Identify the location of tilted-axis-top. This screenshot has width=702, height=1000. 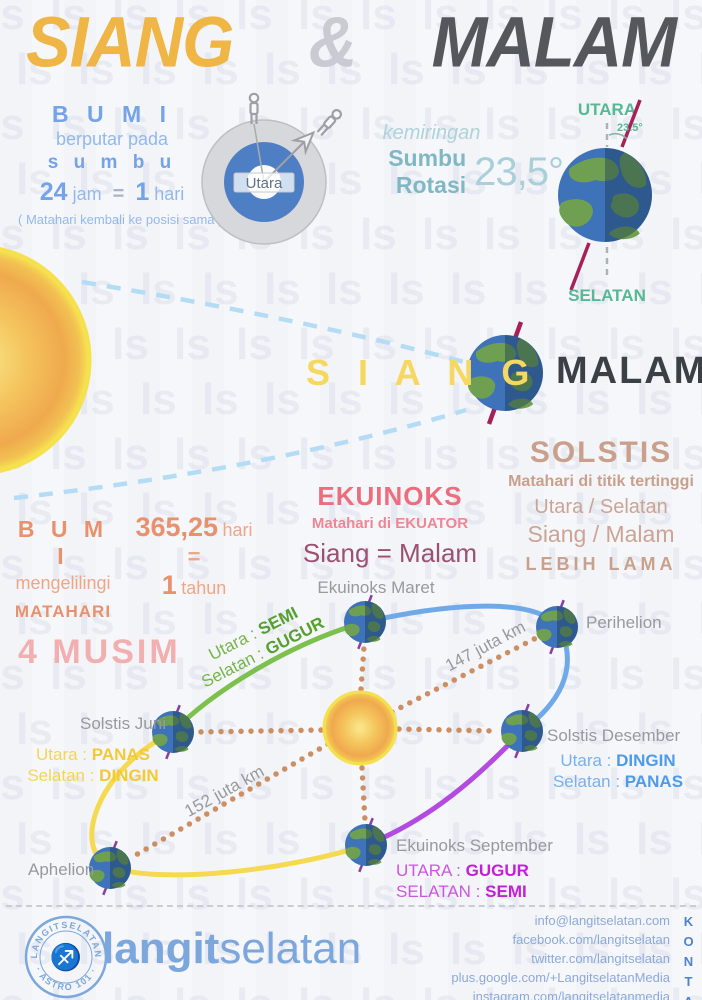
(631, 123).